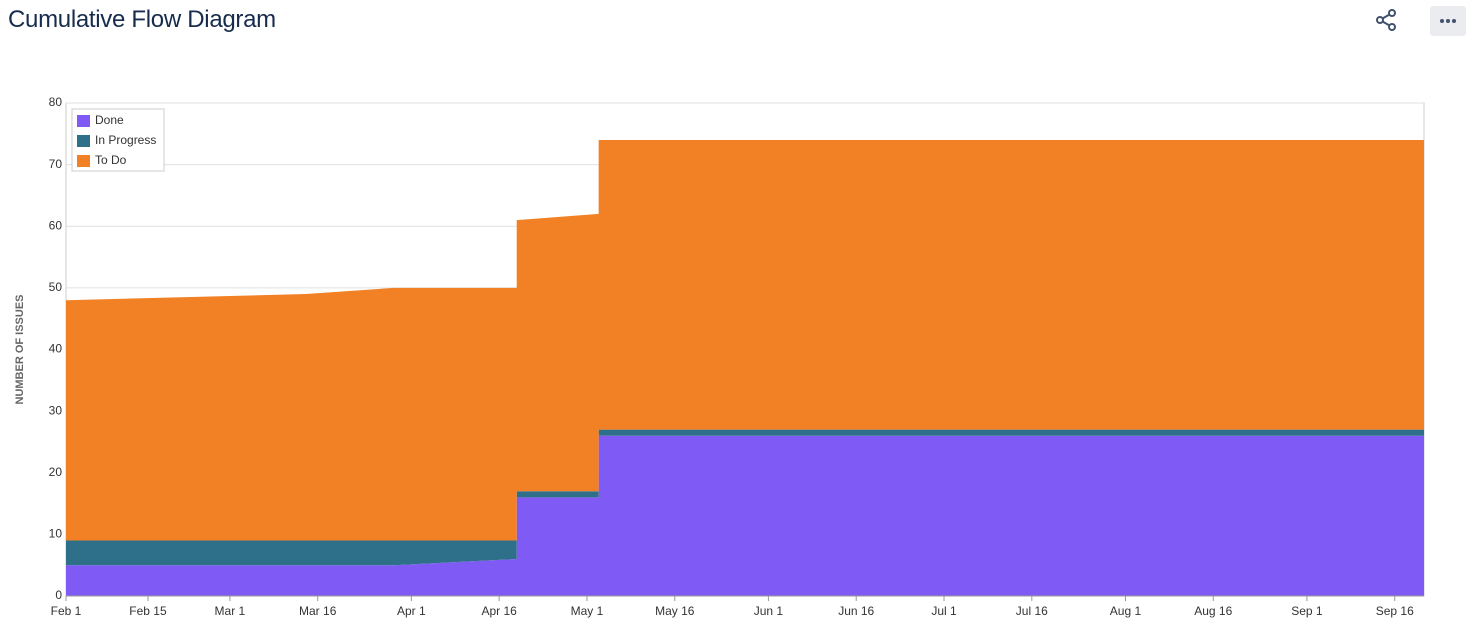 This screenshot has width=1478, height=630. Describe the element at coordinates (66, 611) in the screenshot. I see `x-tick-label: Feb 1` at that location.